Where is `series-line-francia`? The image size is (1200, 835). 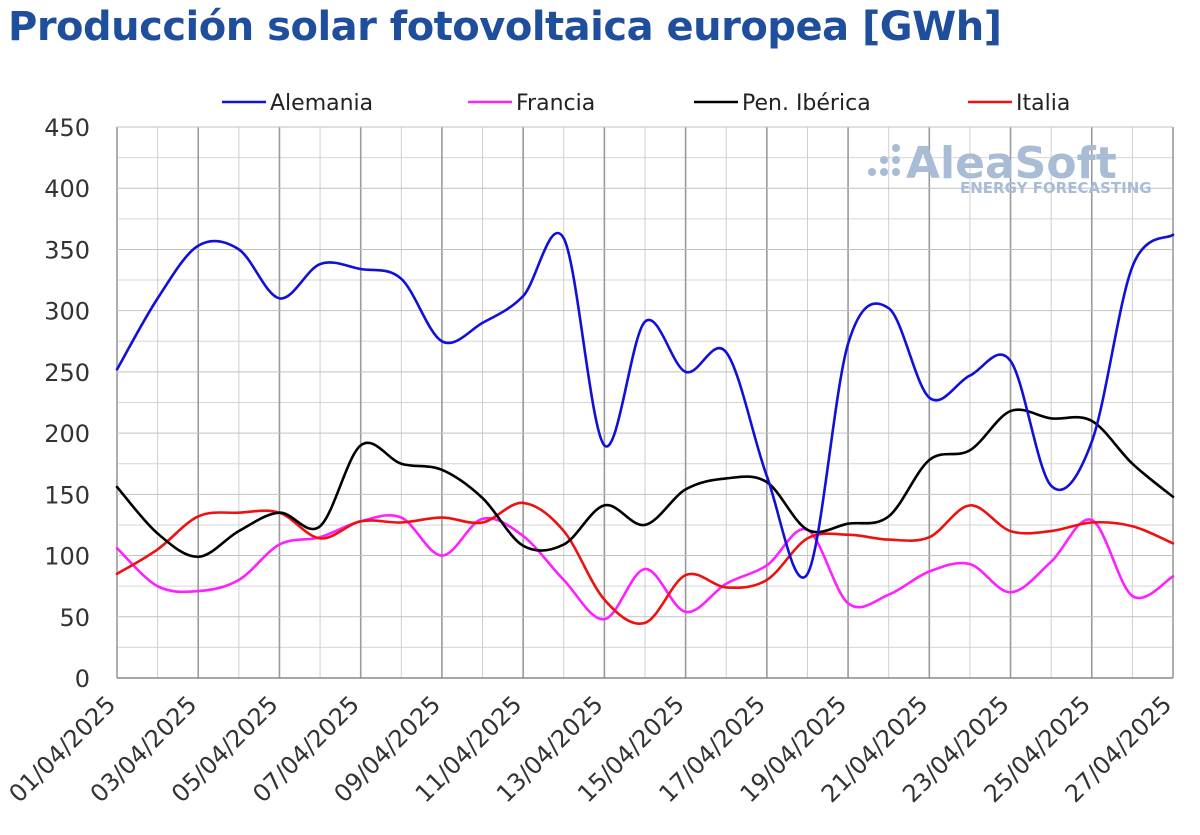 series-line-francia is located at coordinates (645, 567).